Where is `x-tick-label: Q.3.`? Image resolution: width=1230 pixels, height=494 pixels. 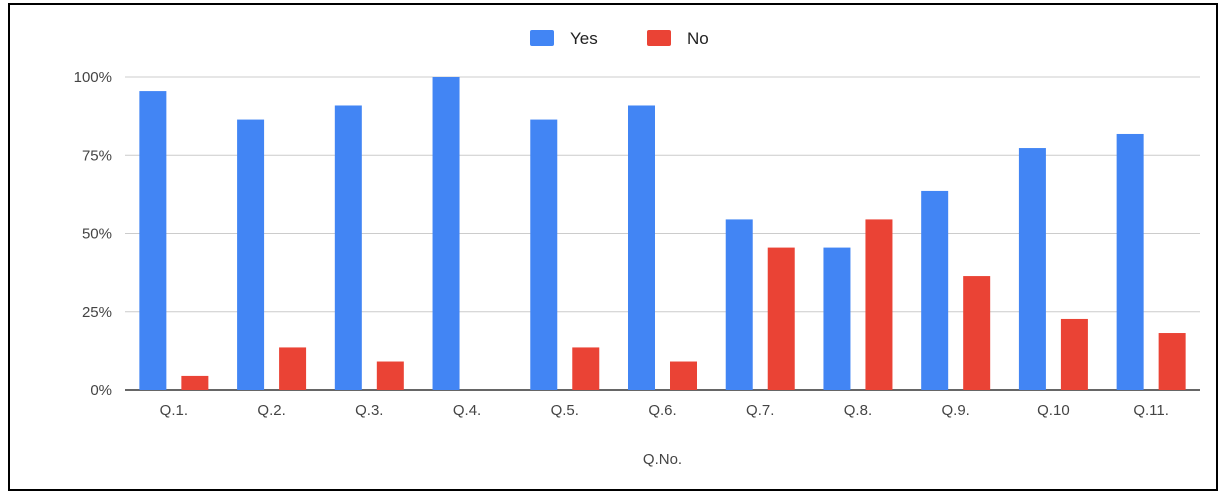
x-tick-label: Q.3. is located at coordinates (369, 410).